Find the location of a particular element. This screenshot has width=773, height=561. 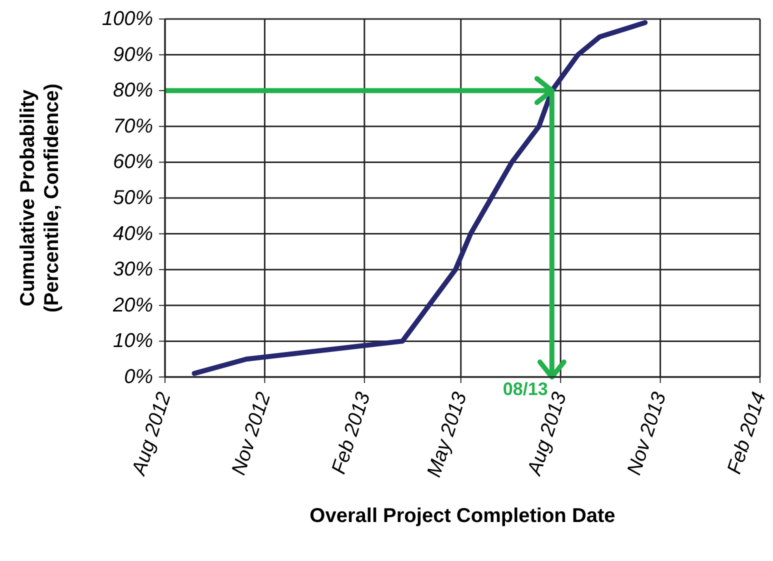

y-tick-label: 0% is located at coordinates (138, 377).